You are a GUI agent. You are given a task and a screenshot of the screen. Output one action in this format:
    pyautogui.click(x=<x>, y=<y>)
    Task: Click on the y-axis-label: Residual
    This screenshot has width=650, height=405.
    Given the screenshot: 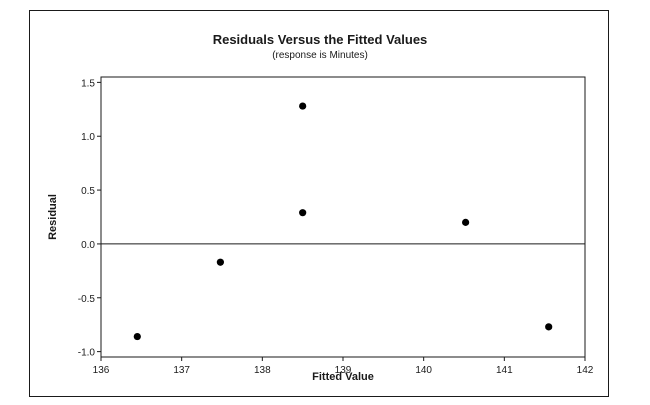 What is the action you would take?
    pyautogui.click(x=53, y=217)
    